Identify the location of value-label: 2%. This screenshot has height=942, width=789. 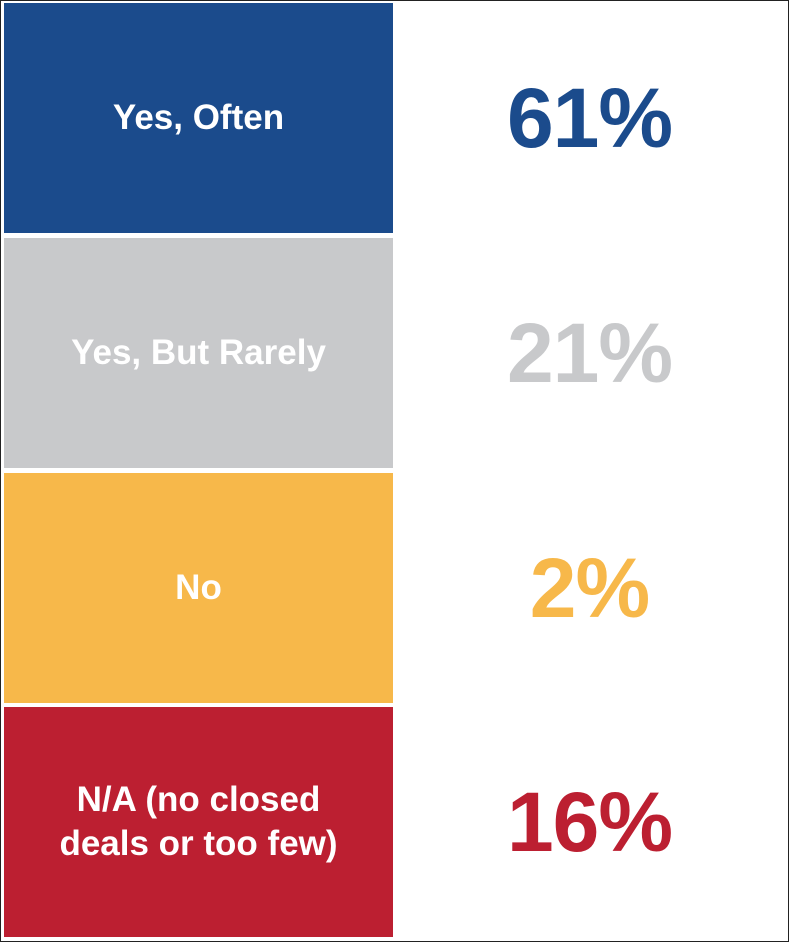
(589, 587).